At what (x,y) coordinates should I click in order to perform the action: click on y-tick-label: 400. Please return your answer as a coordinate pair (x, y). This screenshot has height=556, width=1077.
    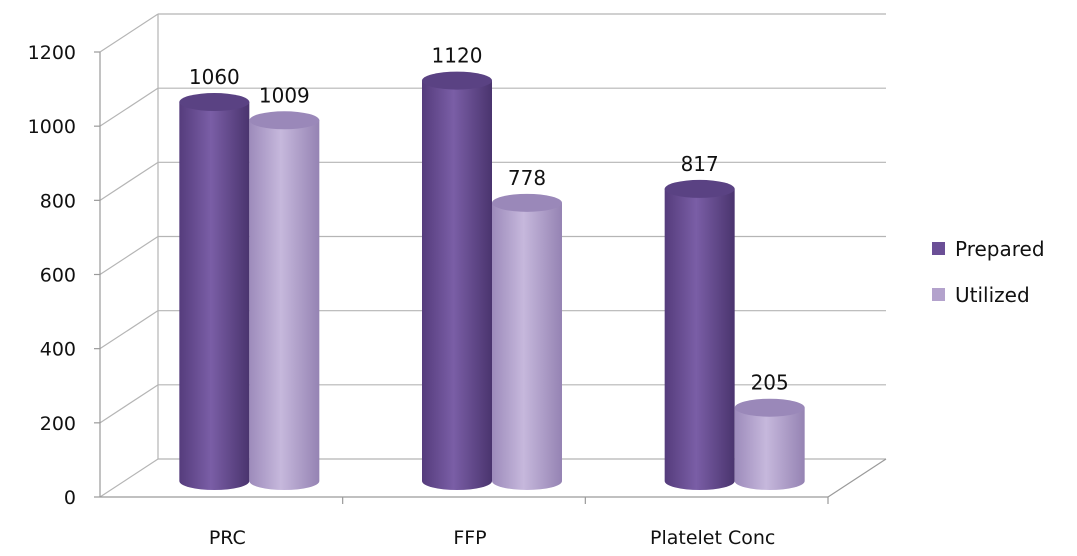
    Looking at the image, I should click on (58, 350).